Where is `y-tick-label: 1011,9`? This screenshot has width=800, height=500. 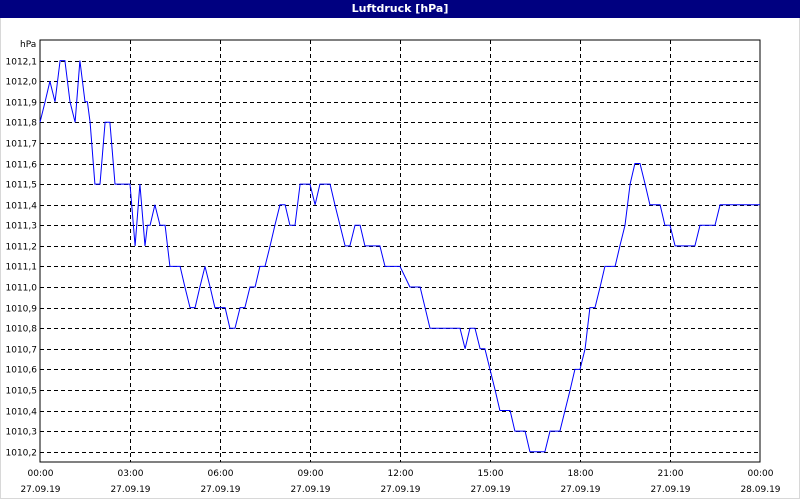 y-tick-label: 1011,9 is located at coordinates (22, 104).